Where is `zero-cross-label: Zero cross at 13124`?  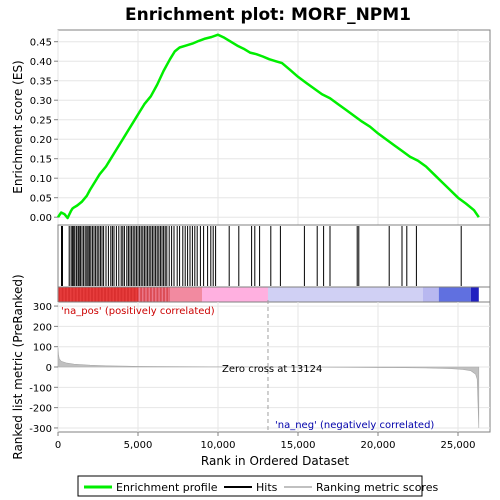 zero-cross-label: Zero cross at 13124 is located at coordinates (272, 369).